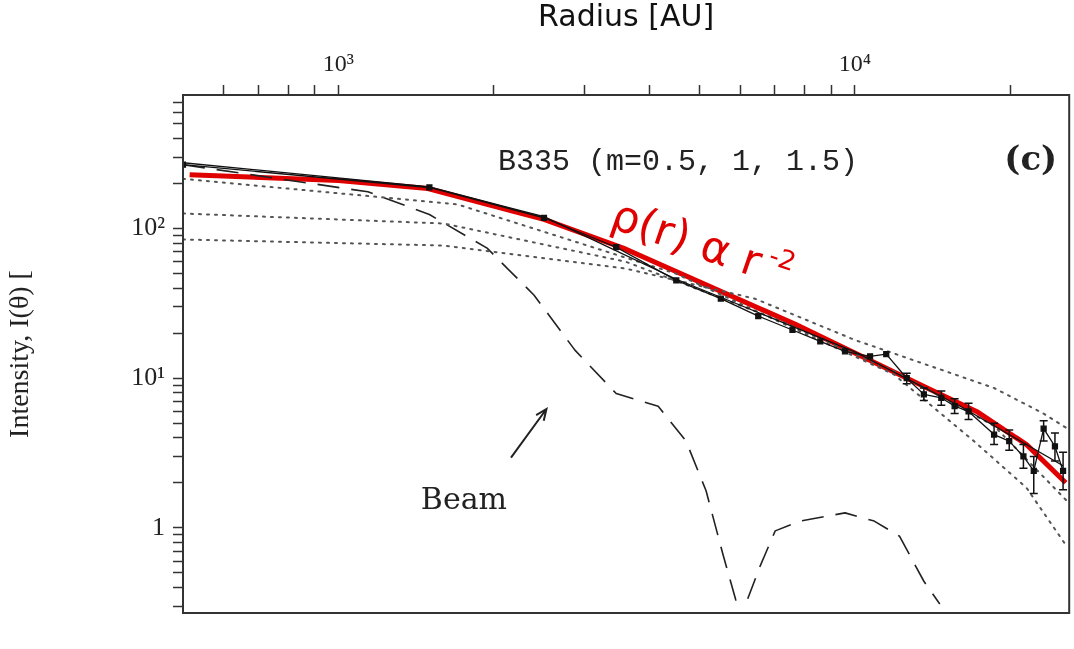 Image resolution: width=1074 pixels, height=649 pixels. I want to click on annotation: (c), so click(1031, 158).